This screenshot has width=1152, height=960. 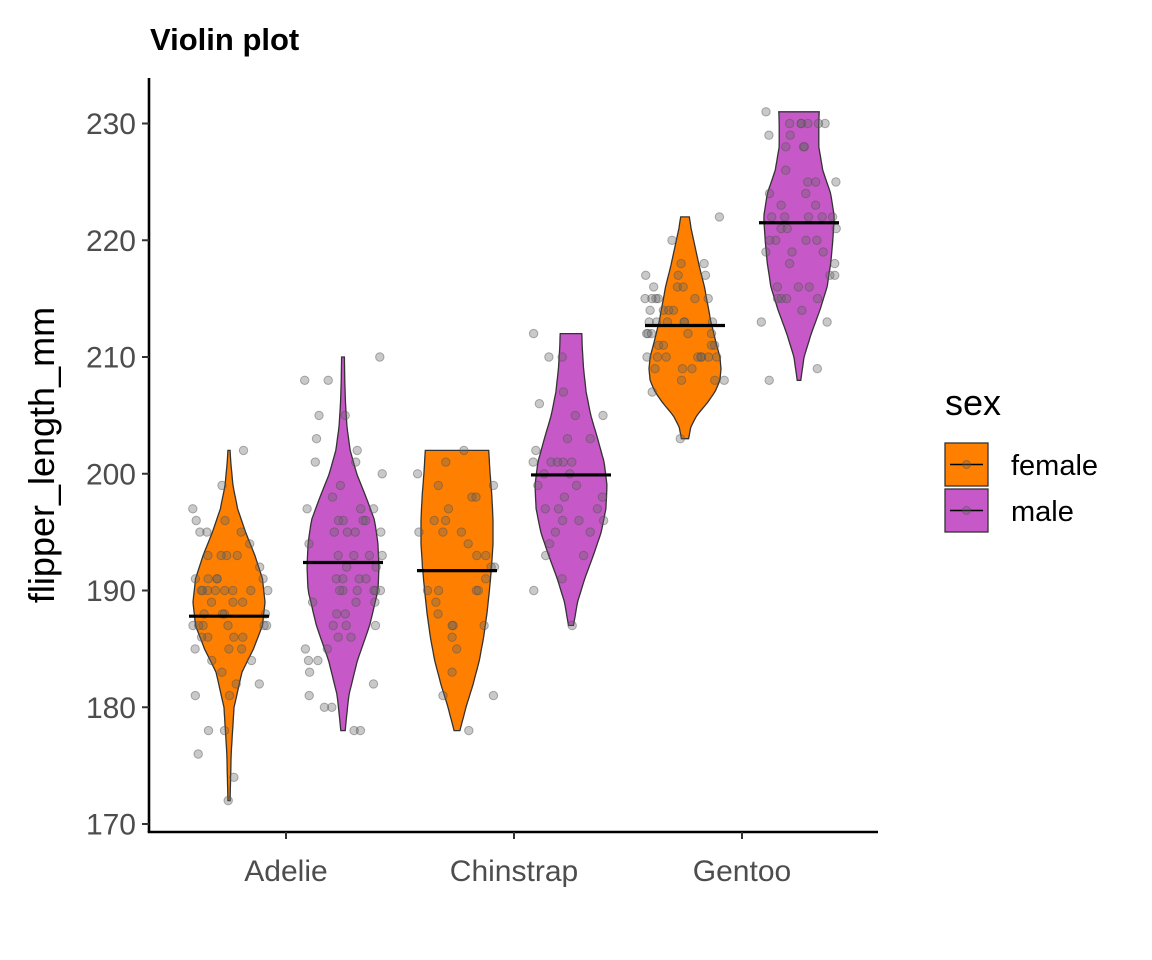 I want to click on y-tick-label: 230, so click(x=111, y=124).